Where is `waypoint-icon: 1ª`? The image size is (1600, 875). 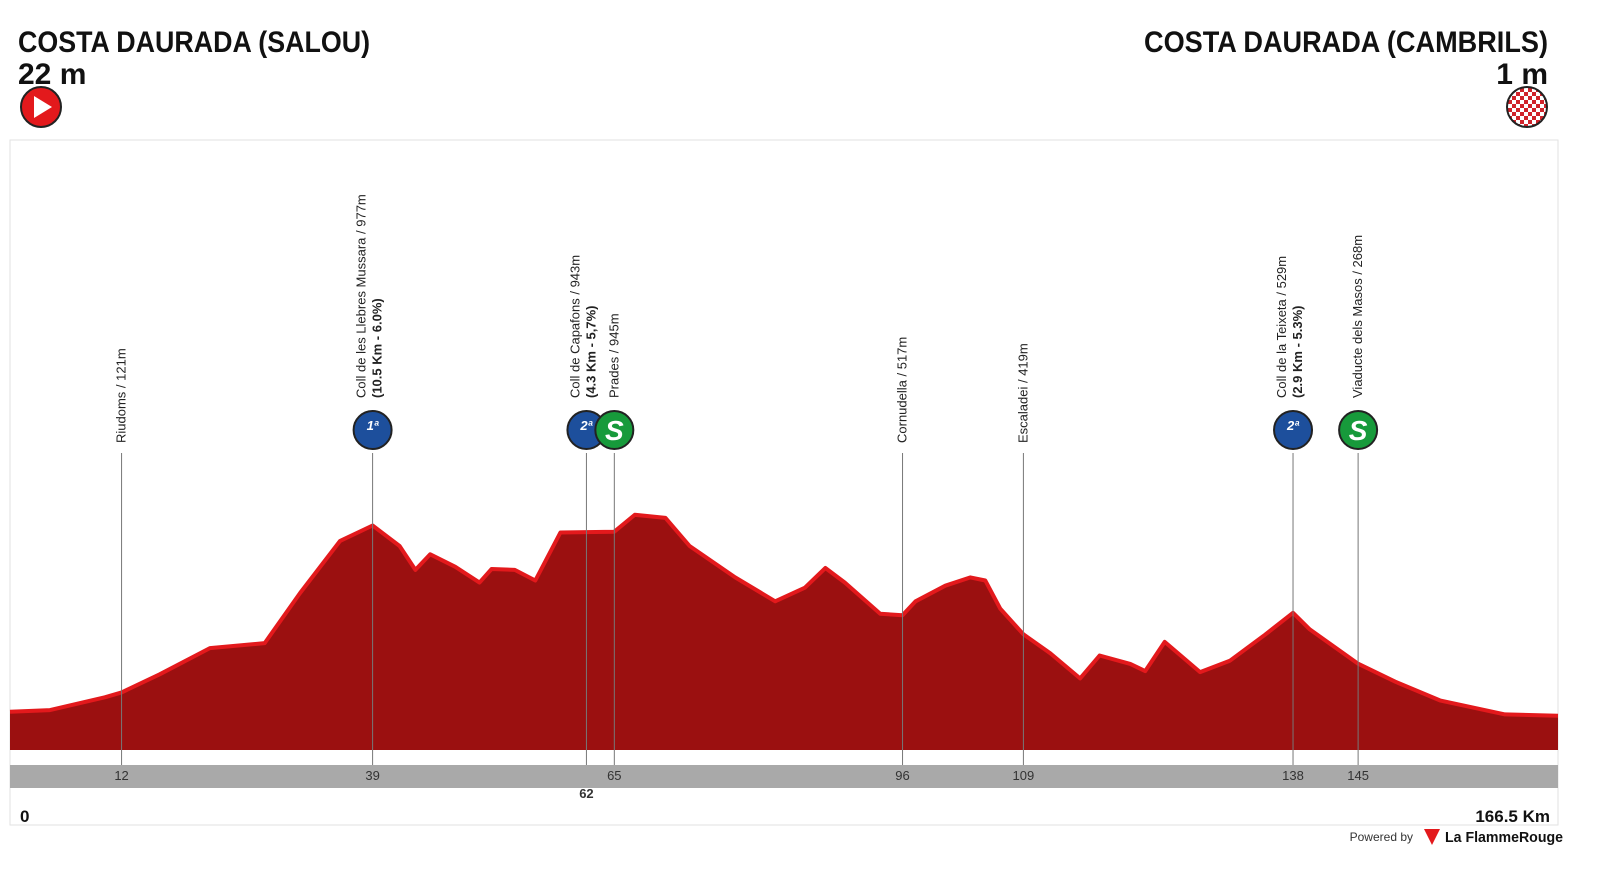
waypoint-icon: 1ª is located at coordinates (372, 430).